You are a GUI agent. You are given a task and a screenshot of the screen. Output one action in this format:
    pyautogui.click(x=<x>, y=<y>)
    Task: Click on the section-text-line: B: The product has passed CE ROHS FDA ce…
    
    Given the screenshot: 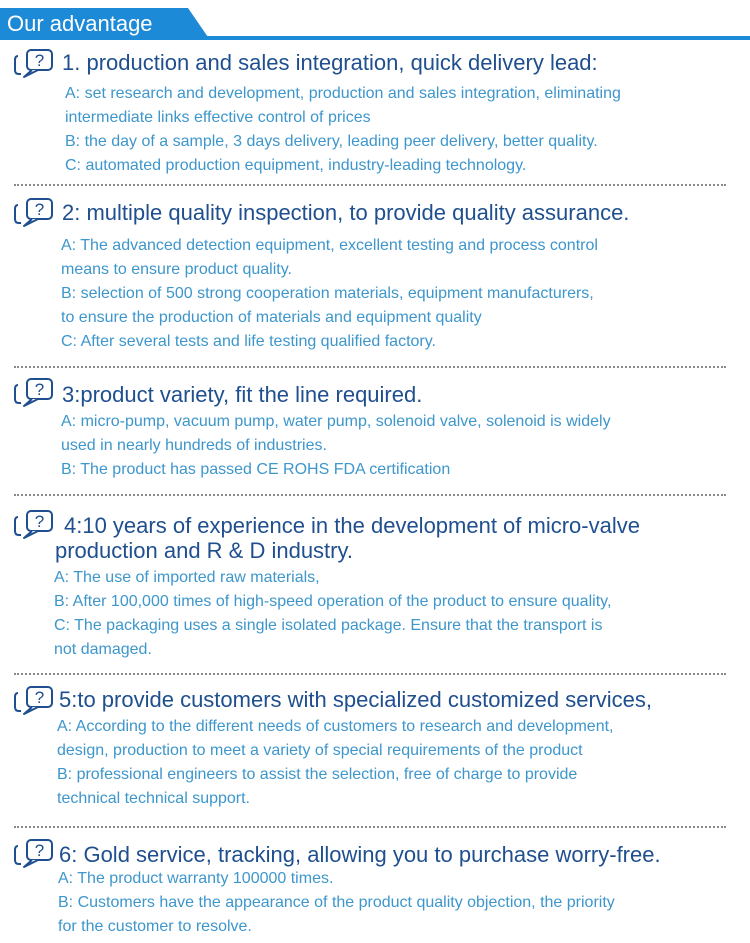 What is the action you would take?
    pyautogui.click(x=256, y=469)
    